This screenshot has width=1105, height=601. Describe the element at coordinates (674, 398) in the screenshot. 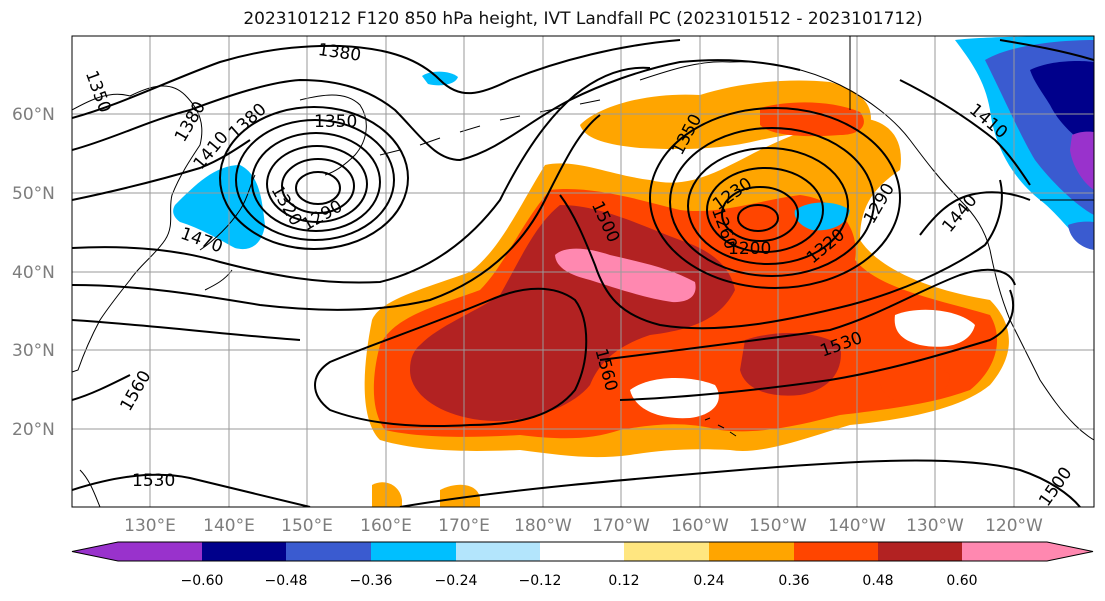

I see `ivt-gap-hawaii` at that location.